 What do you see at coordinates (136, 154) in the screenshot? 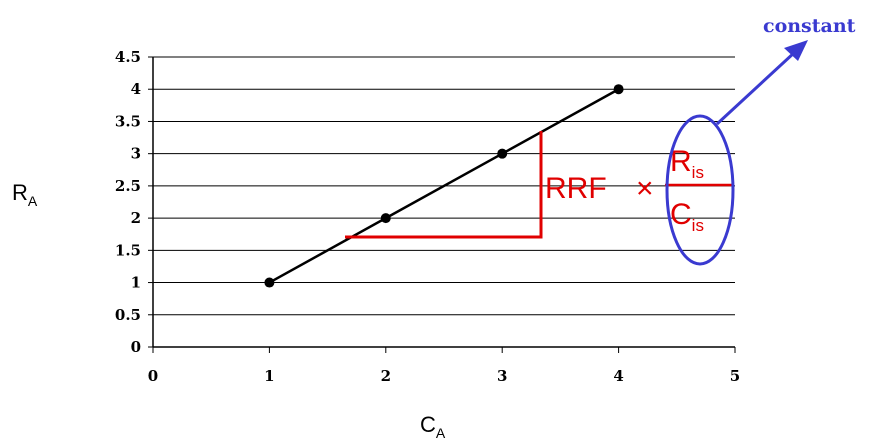
I see `y-tick-label: 3` at bounding box center [136, 154].